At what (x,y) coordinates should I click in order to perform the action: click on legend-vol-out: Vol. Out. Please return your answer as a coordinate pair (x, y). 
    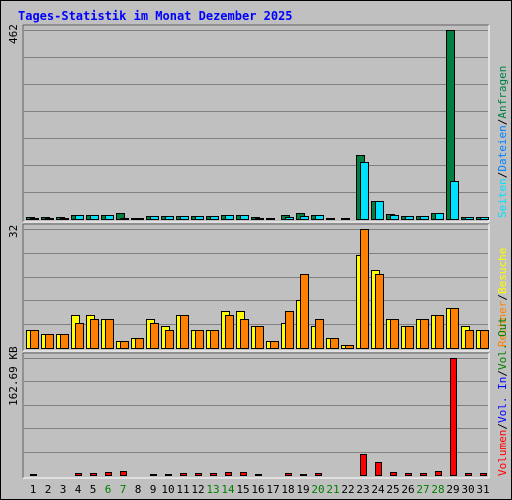
    Looking at the image, I should click on (502, 343).